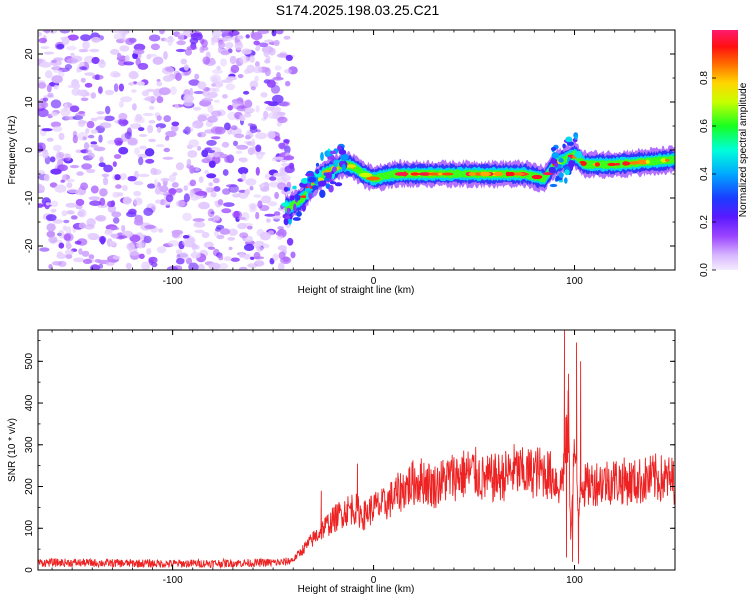 This screenshot has height=600, width=750. I want to click on spectrogram-y-label: Frequency (Hz), so click(12, 150).